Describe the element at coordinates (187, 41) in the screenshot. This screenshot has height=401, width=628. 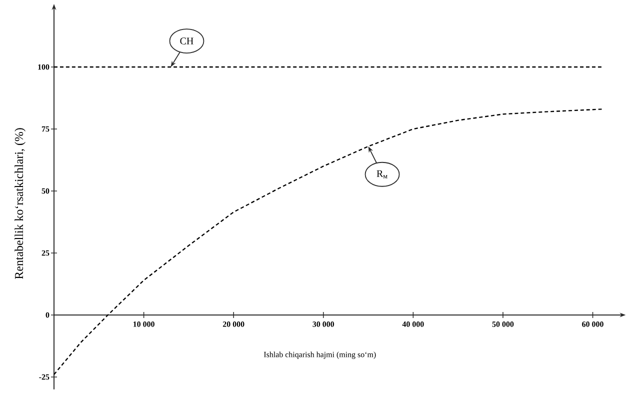
I see `text: CH` at that location.